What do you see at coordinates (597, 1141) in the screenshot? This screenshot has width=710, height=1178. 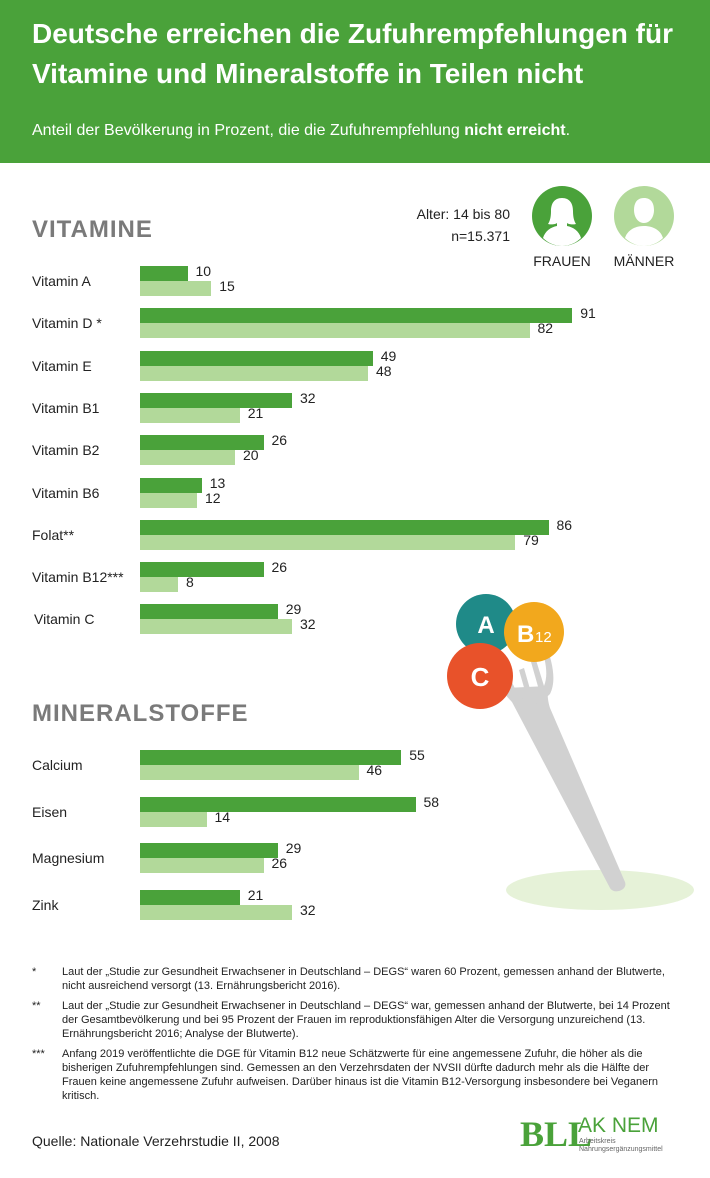 I see `logo-line-1: Arbeitskreis` at bounding box center [597, 1141].